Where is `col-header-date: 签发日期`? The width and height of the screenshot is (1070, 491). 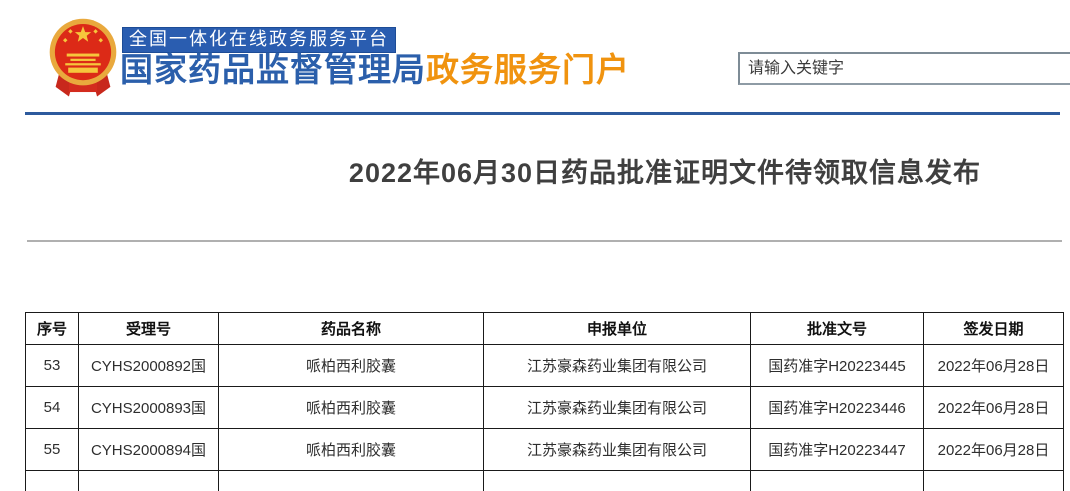 col-header-date: 签发日期 is located at coordinates (994, 329).